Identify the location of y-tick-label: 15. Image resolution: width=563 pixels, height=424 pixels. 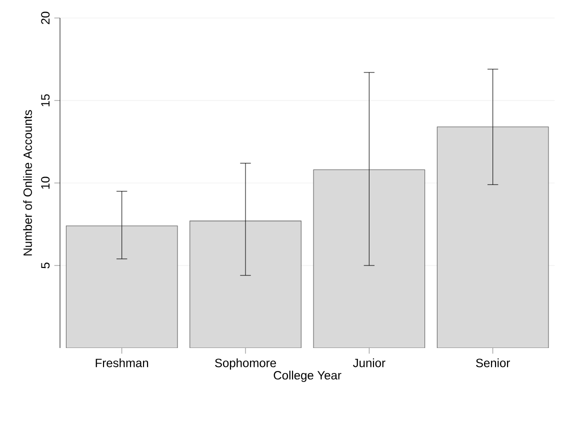
(45, 100).